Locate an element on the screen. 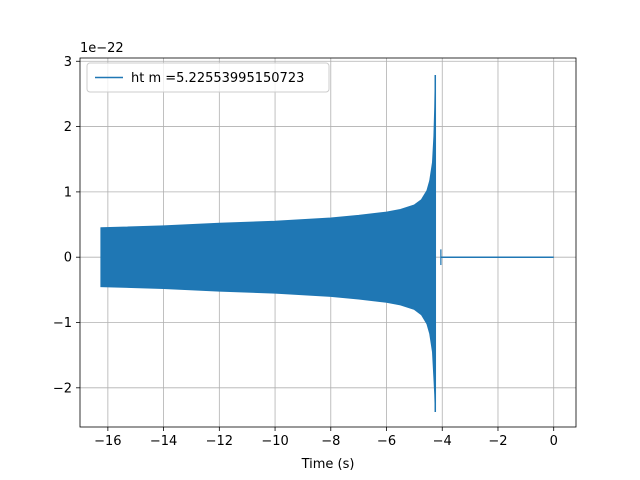  x-tick-label: −4 is located at coordinates (442, 441).